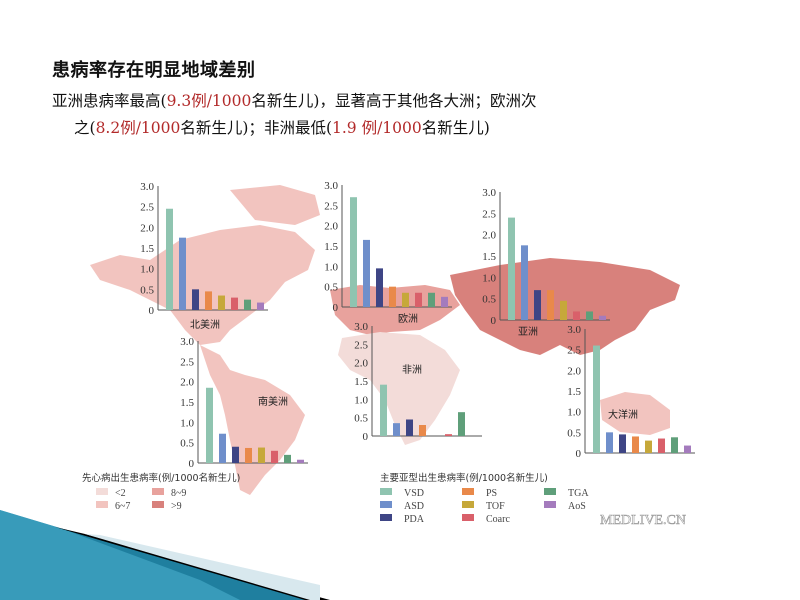  Describe the element at coordinates (161, 478) in the screenshot. I see `map-legend-title: 先心病出生患病率(例/1000名新生儿)` at that location.